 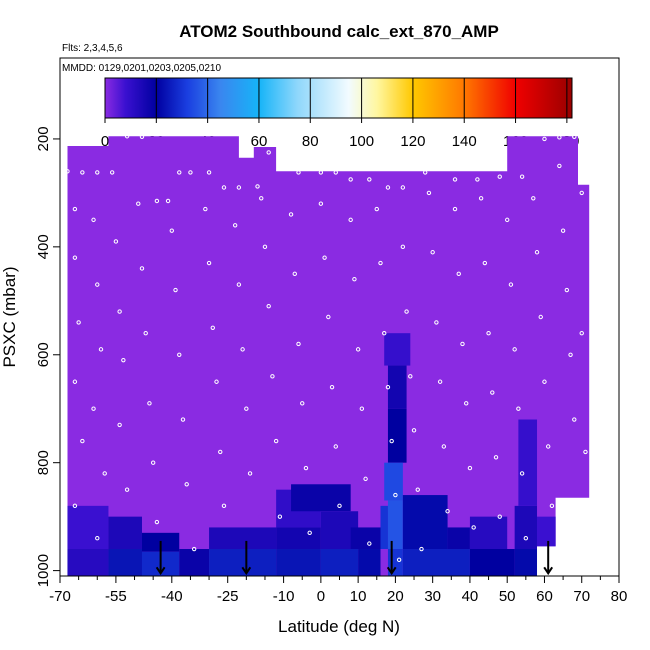 I want to click on y-axis-label: PSXC (mbar), so click(x=9, y=316).